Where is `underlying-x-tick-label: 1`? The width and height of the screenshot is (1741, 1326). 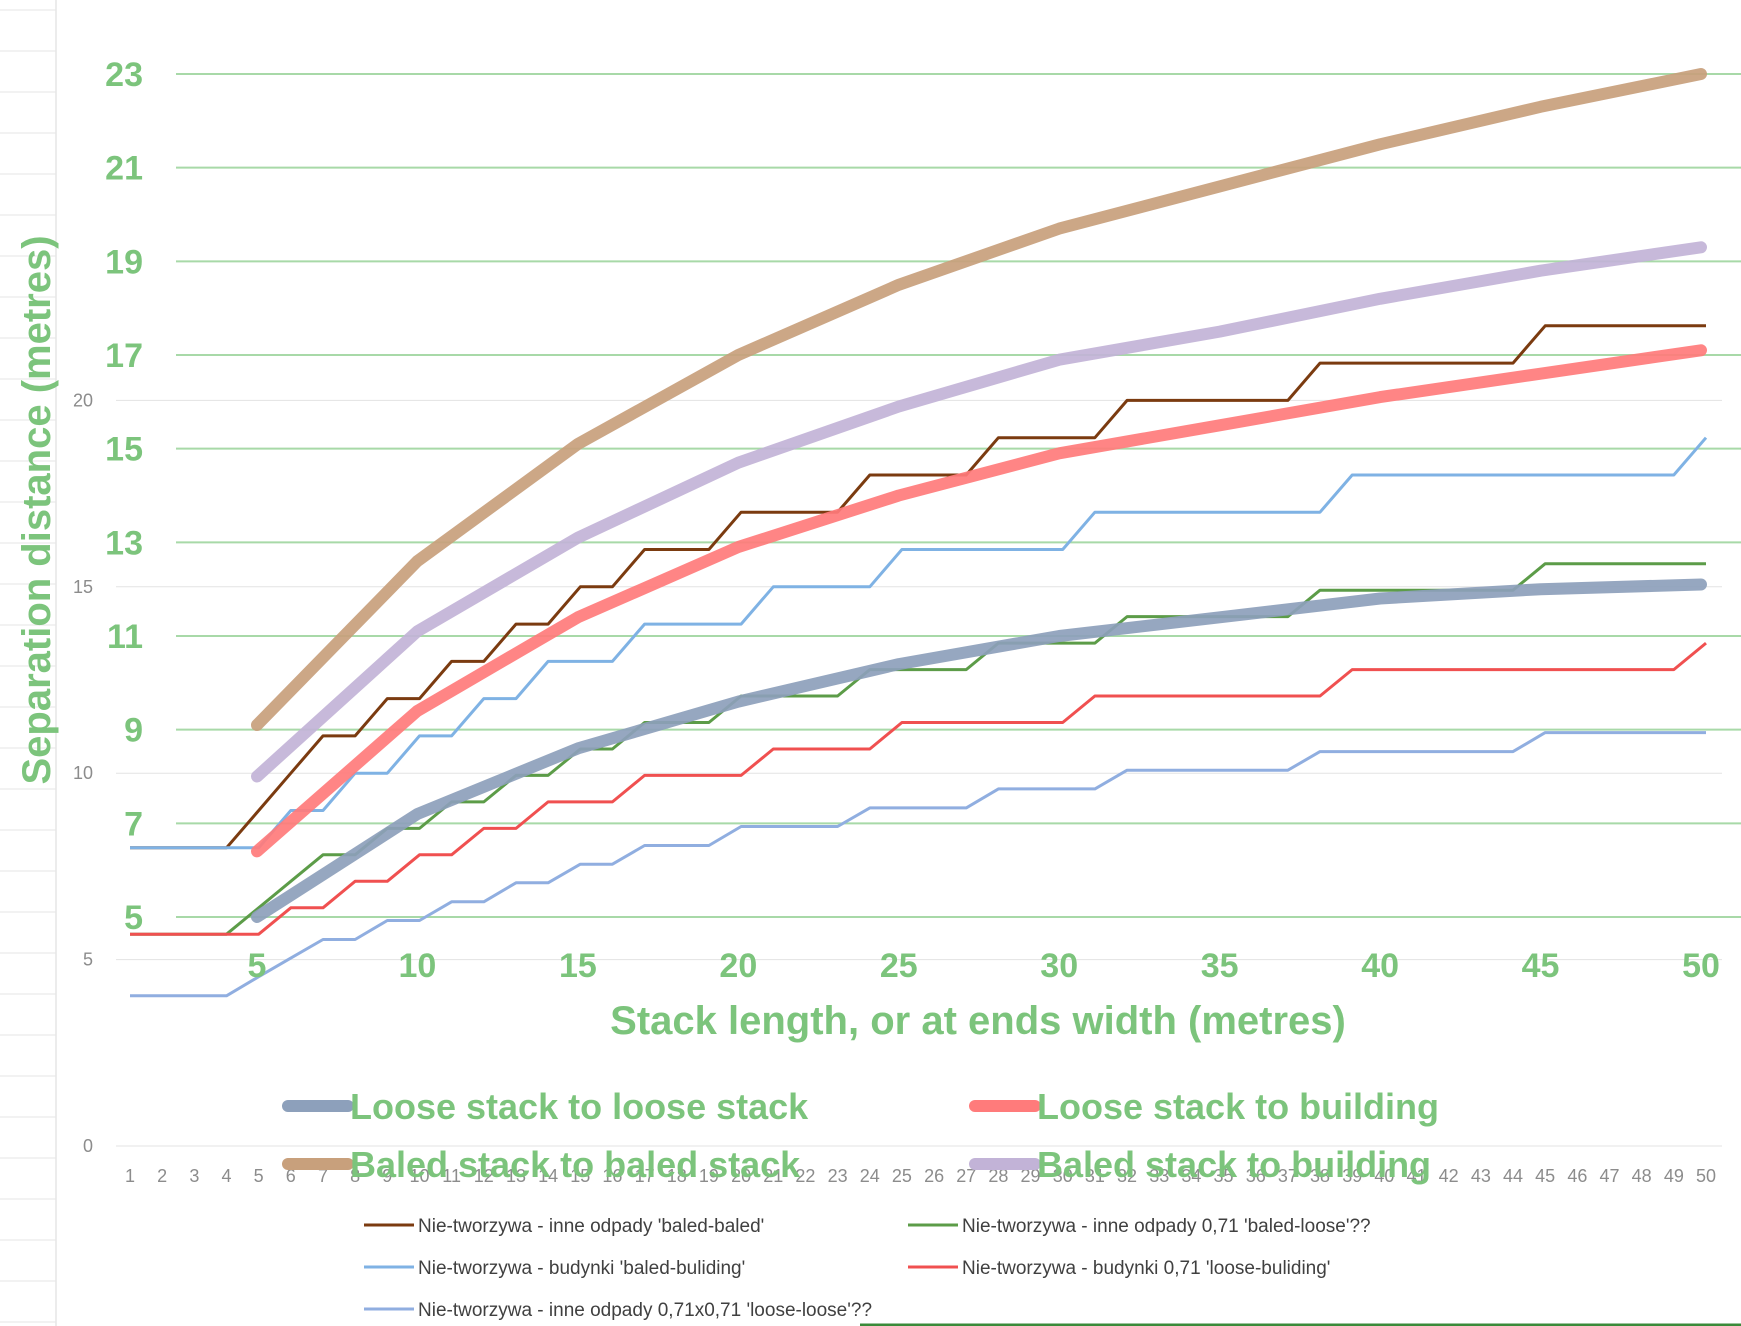
underlying-x-tick-label: 1 is located at coordinates (130, 1176).